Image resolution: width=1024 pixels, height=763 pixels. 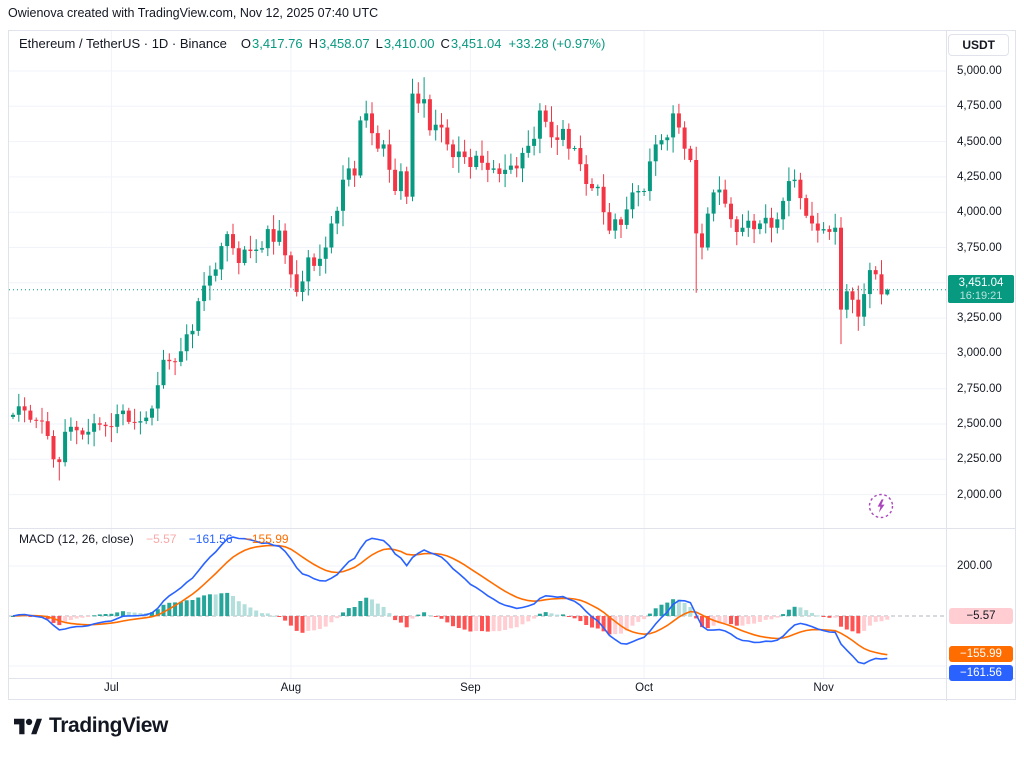 I want to click on price-tick-label: 4,250.00, so click(x=979, y=176).